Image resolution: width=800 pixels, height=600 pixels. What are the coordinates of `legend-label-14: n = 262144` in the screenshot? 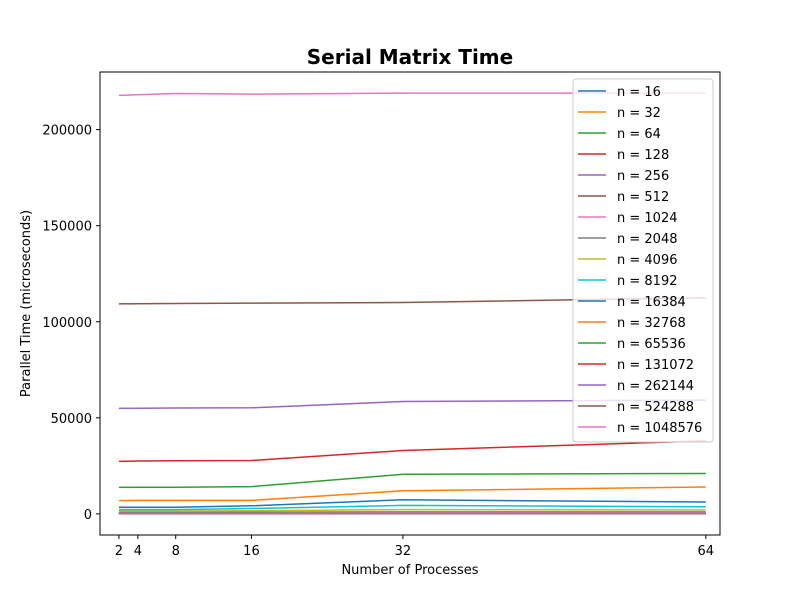 It's located at (655, 386).